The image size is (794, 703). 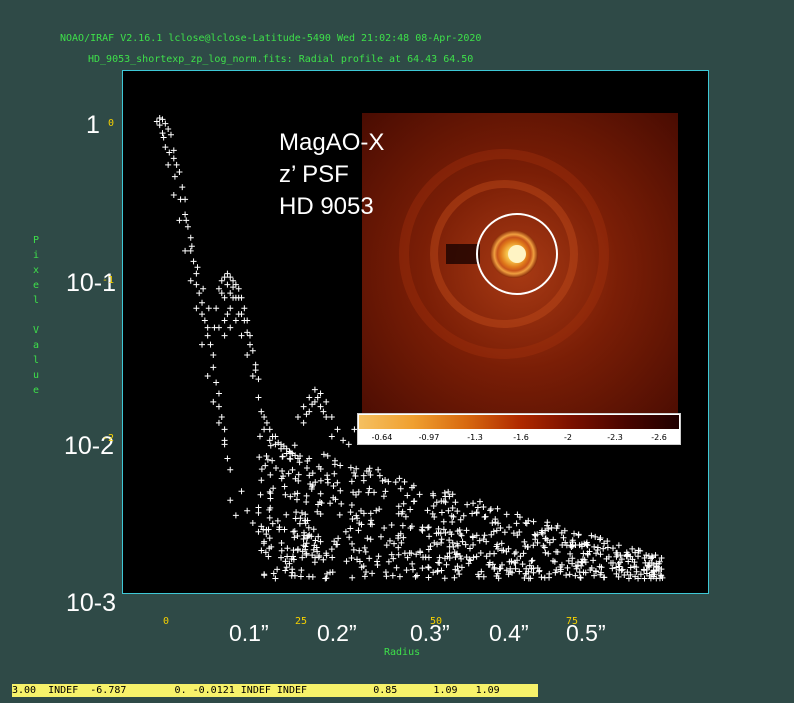 What do you see at coordinates (91, 603) in the screenshot?
I see `y-tick-label: 10-3` at bounding box center [91, 603].